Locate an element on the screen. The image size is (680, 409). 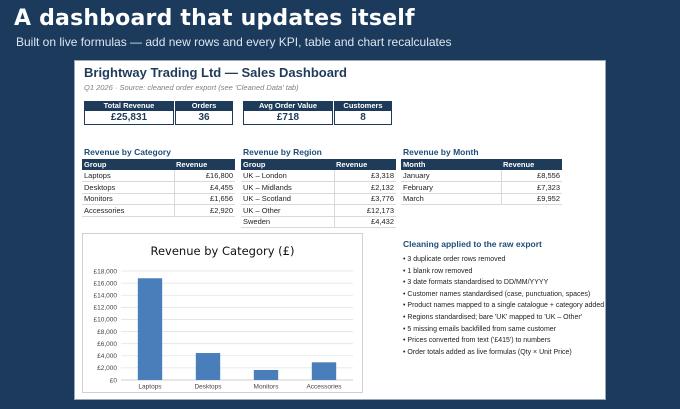
cleaning-title: Cleaning applied to the raw export is located at coordinates (472, 244).